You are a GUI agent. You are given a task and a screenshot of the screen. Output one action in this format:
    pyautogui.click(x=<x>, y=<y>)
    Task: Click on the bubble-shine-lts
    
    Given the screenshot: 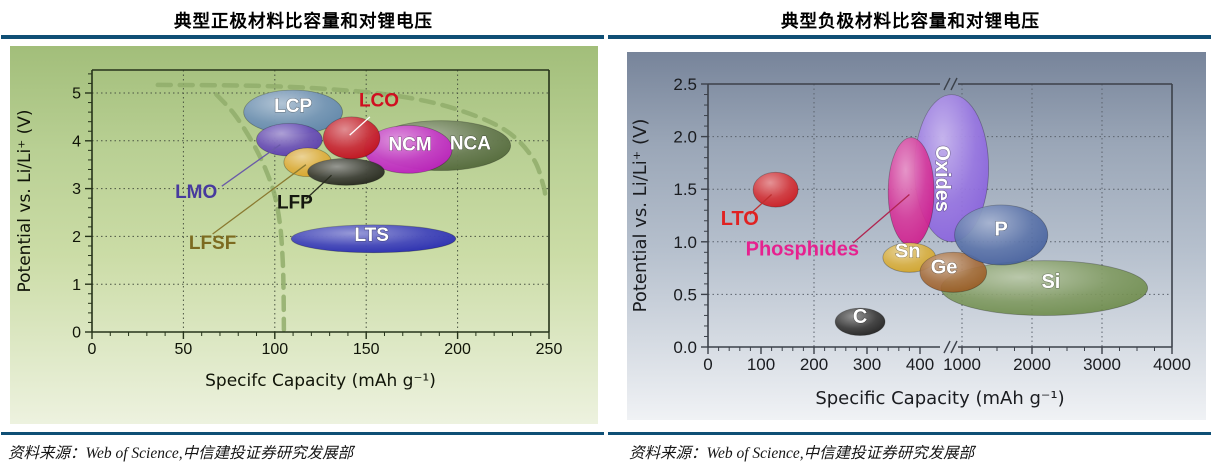 What is the action you would take?
    pyautogui.click(x=373, y=238)
    